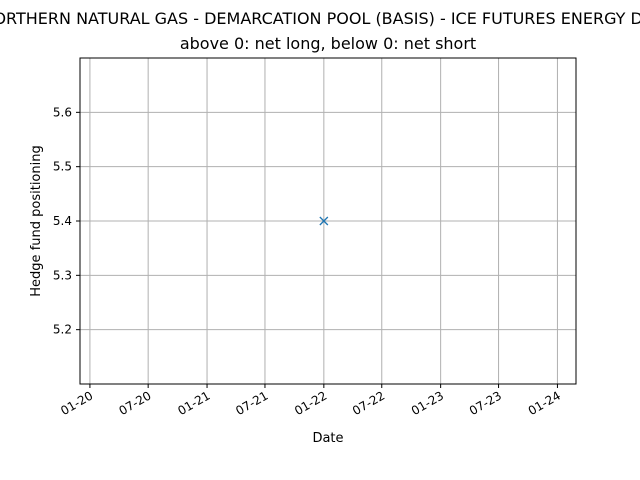 The image size is (640, 480). What do you see at coordinates (368, 403) in the screenshot?
I see `x-tick-label: 07-22` at bounding box center [368, 403].